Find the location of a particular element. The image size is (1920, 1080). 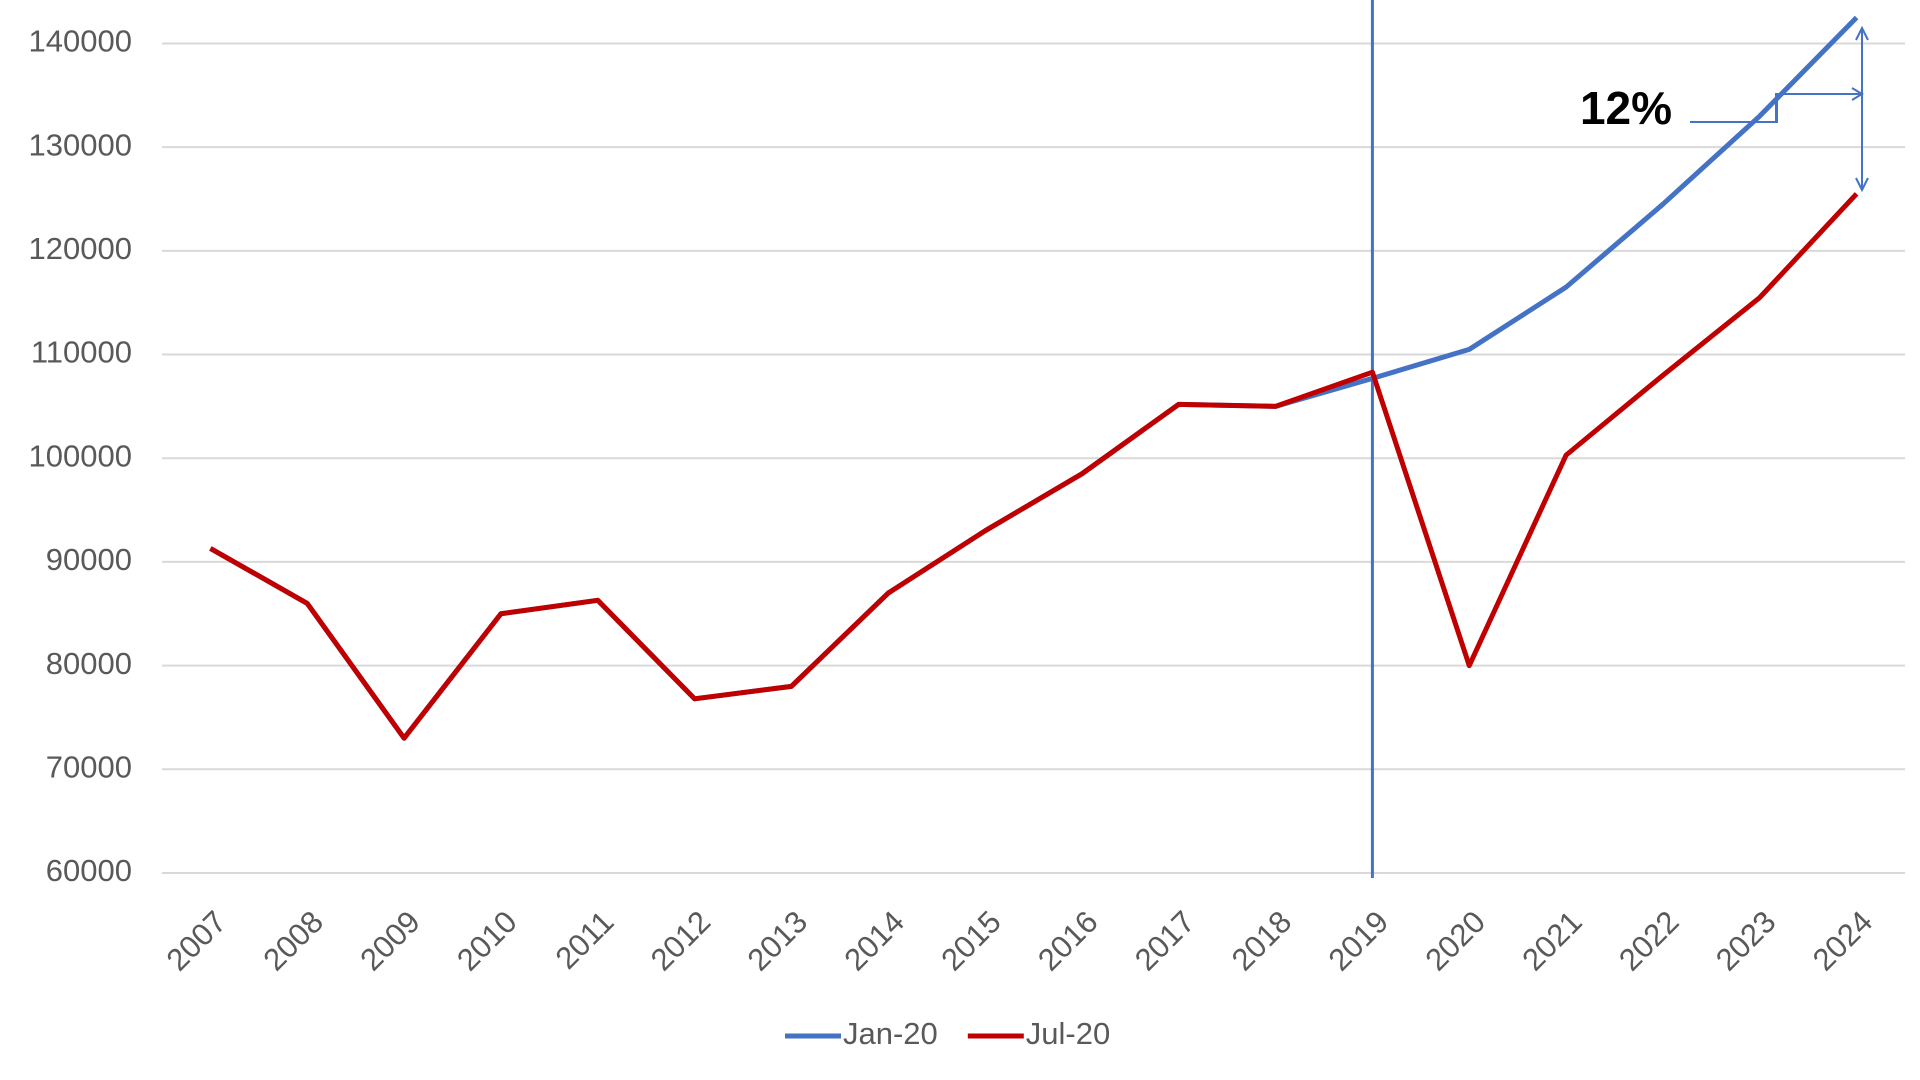

annotation-arrows is located at coordinates (1779, 109).